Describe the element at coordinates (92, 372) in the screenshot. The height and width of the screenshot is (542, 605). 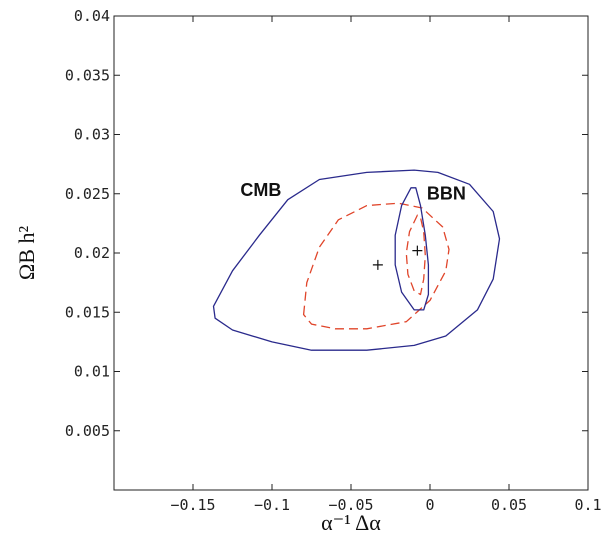
I see `y-tick-label: 0.01` at that location.